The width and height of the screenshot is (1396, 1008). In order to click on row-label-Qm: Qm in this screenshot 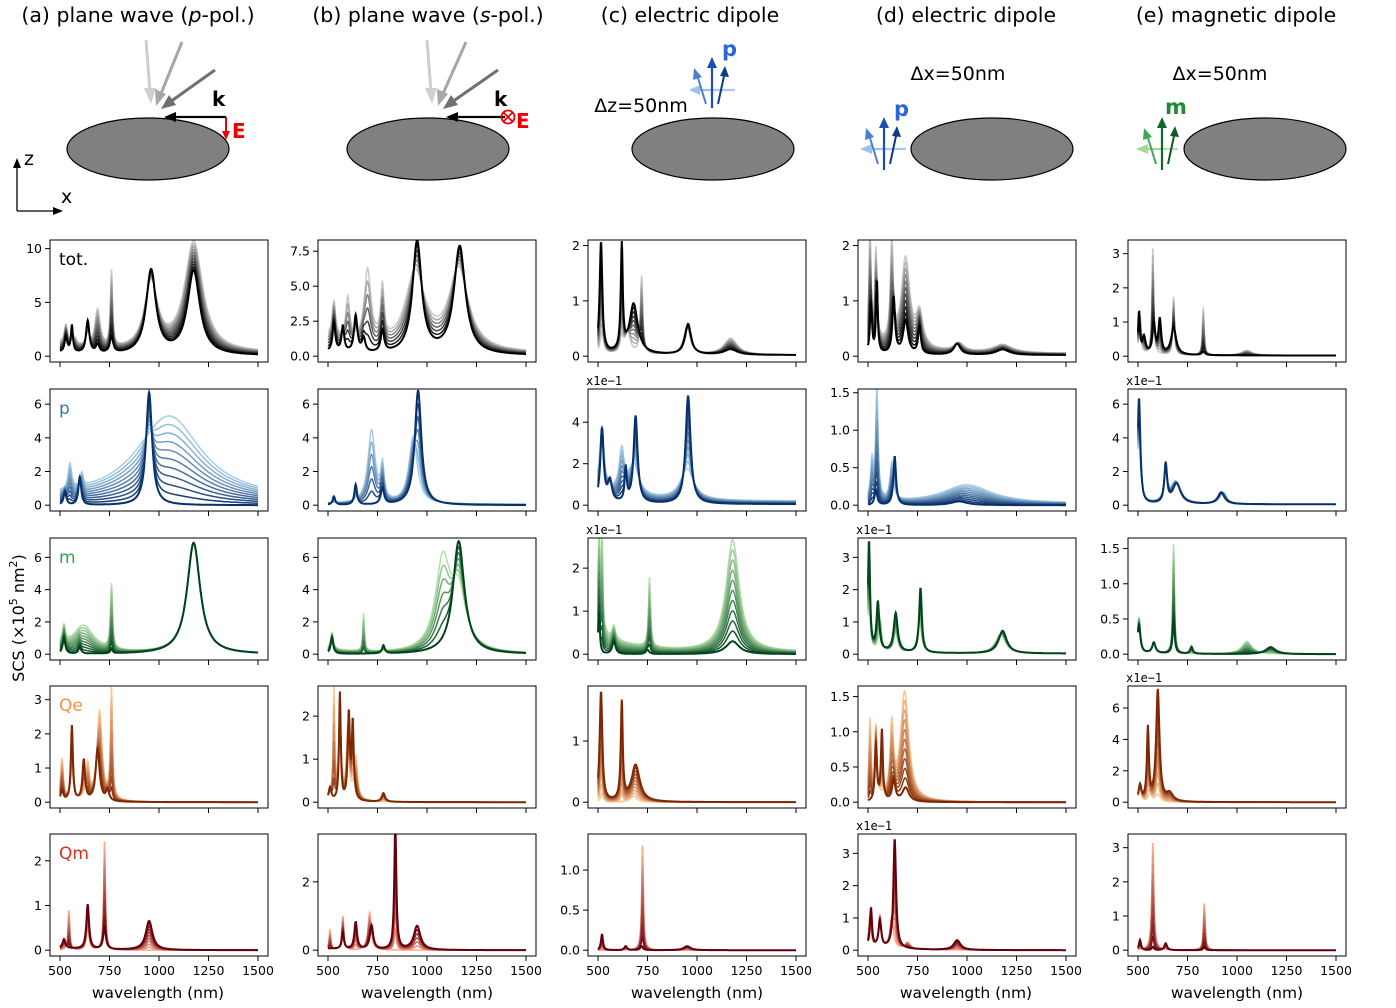, I will do `click(74, 854)`.